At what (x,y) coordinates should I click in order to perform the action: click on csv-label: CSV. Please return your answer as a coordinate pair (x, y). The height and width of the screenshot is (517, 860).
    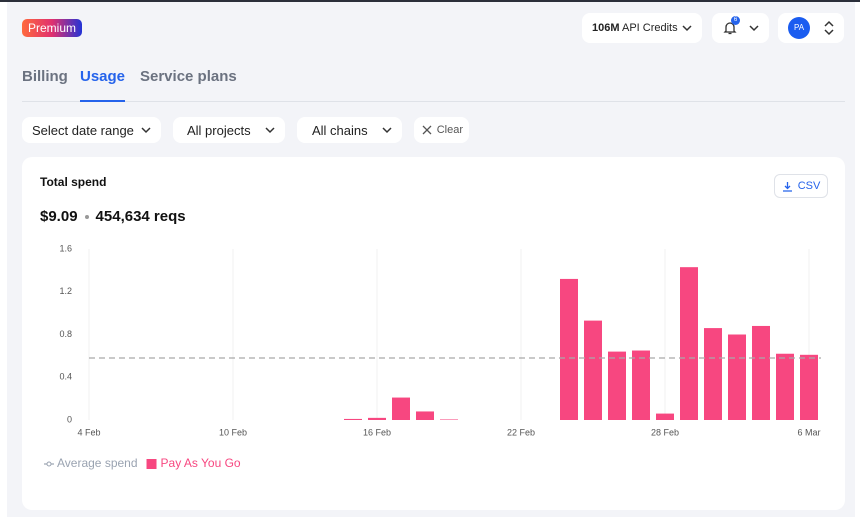
    Looking at the image, I should click on (809, 186).